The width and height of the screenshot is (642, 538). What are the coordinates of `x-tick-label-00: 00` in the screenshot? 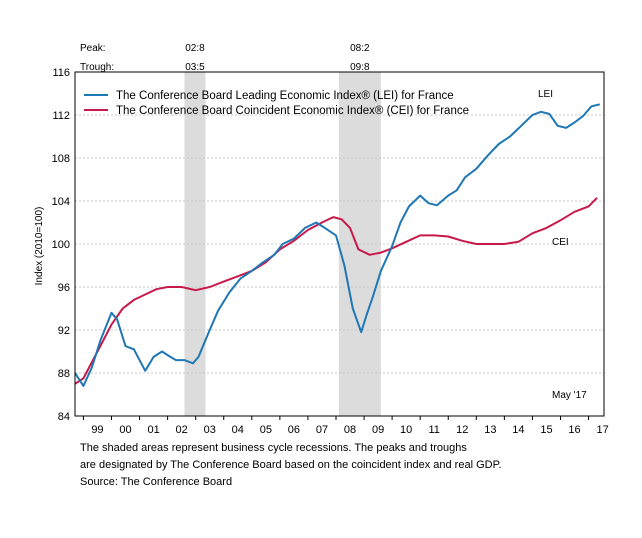 It's located at (125, 430).